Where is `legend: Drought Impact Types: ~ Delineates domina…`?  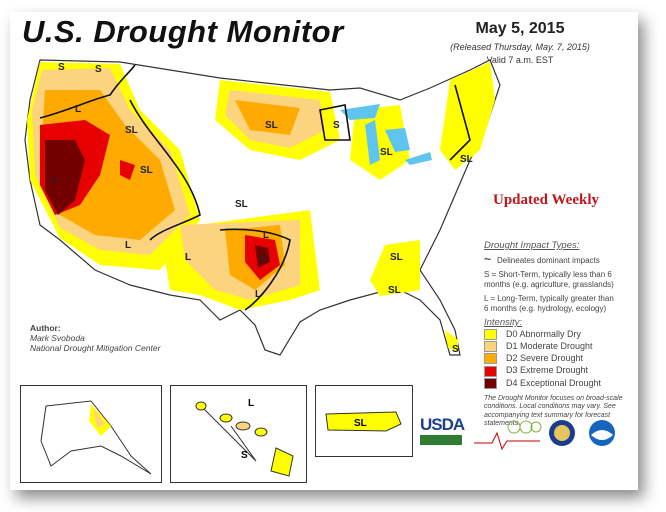 legend: Drought Impact Types: ~ Delineates domina… is located at coordinates (564, 335).